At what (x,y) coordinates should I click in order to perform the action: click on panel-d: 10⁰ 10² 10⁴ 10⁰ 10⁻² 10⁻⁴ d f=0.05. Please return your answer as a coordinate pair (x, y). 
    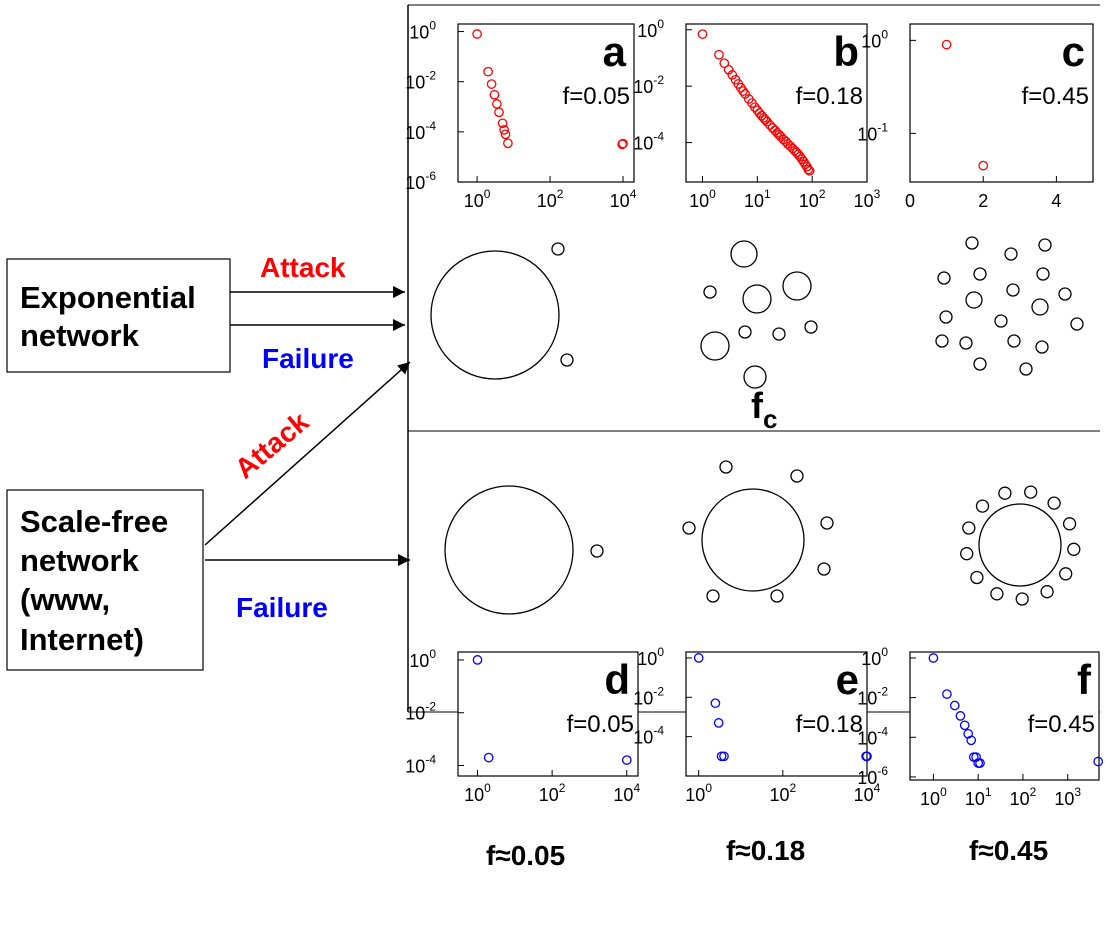
    Looking at the image, I should click on (522, 726).